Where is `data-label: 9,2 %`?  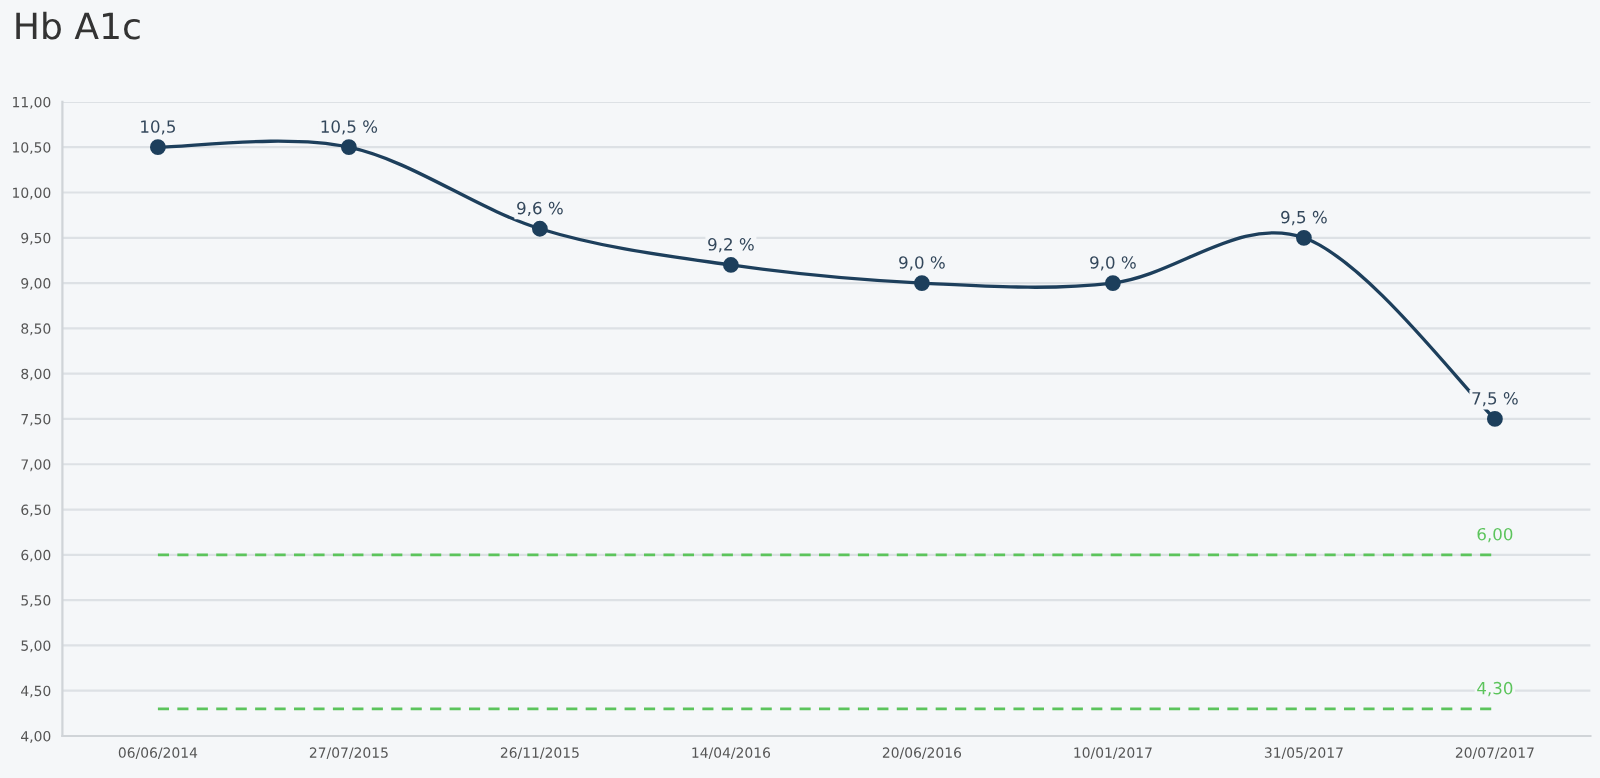 data-label: 9,2 % is located at coordinates (731, 245).